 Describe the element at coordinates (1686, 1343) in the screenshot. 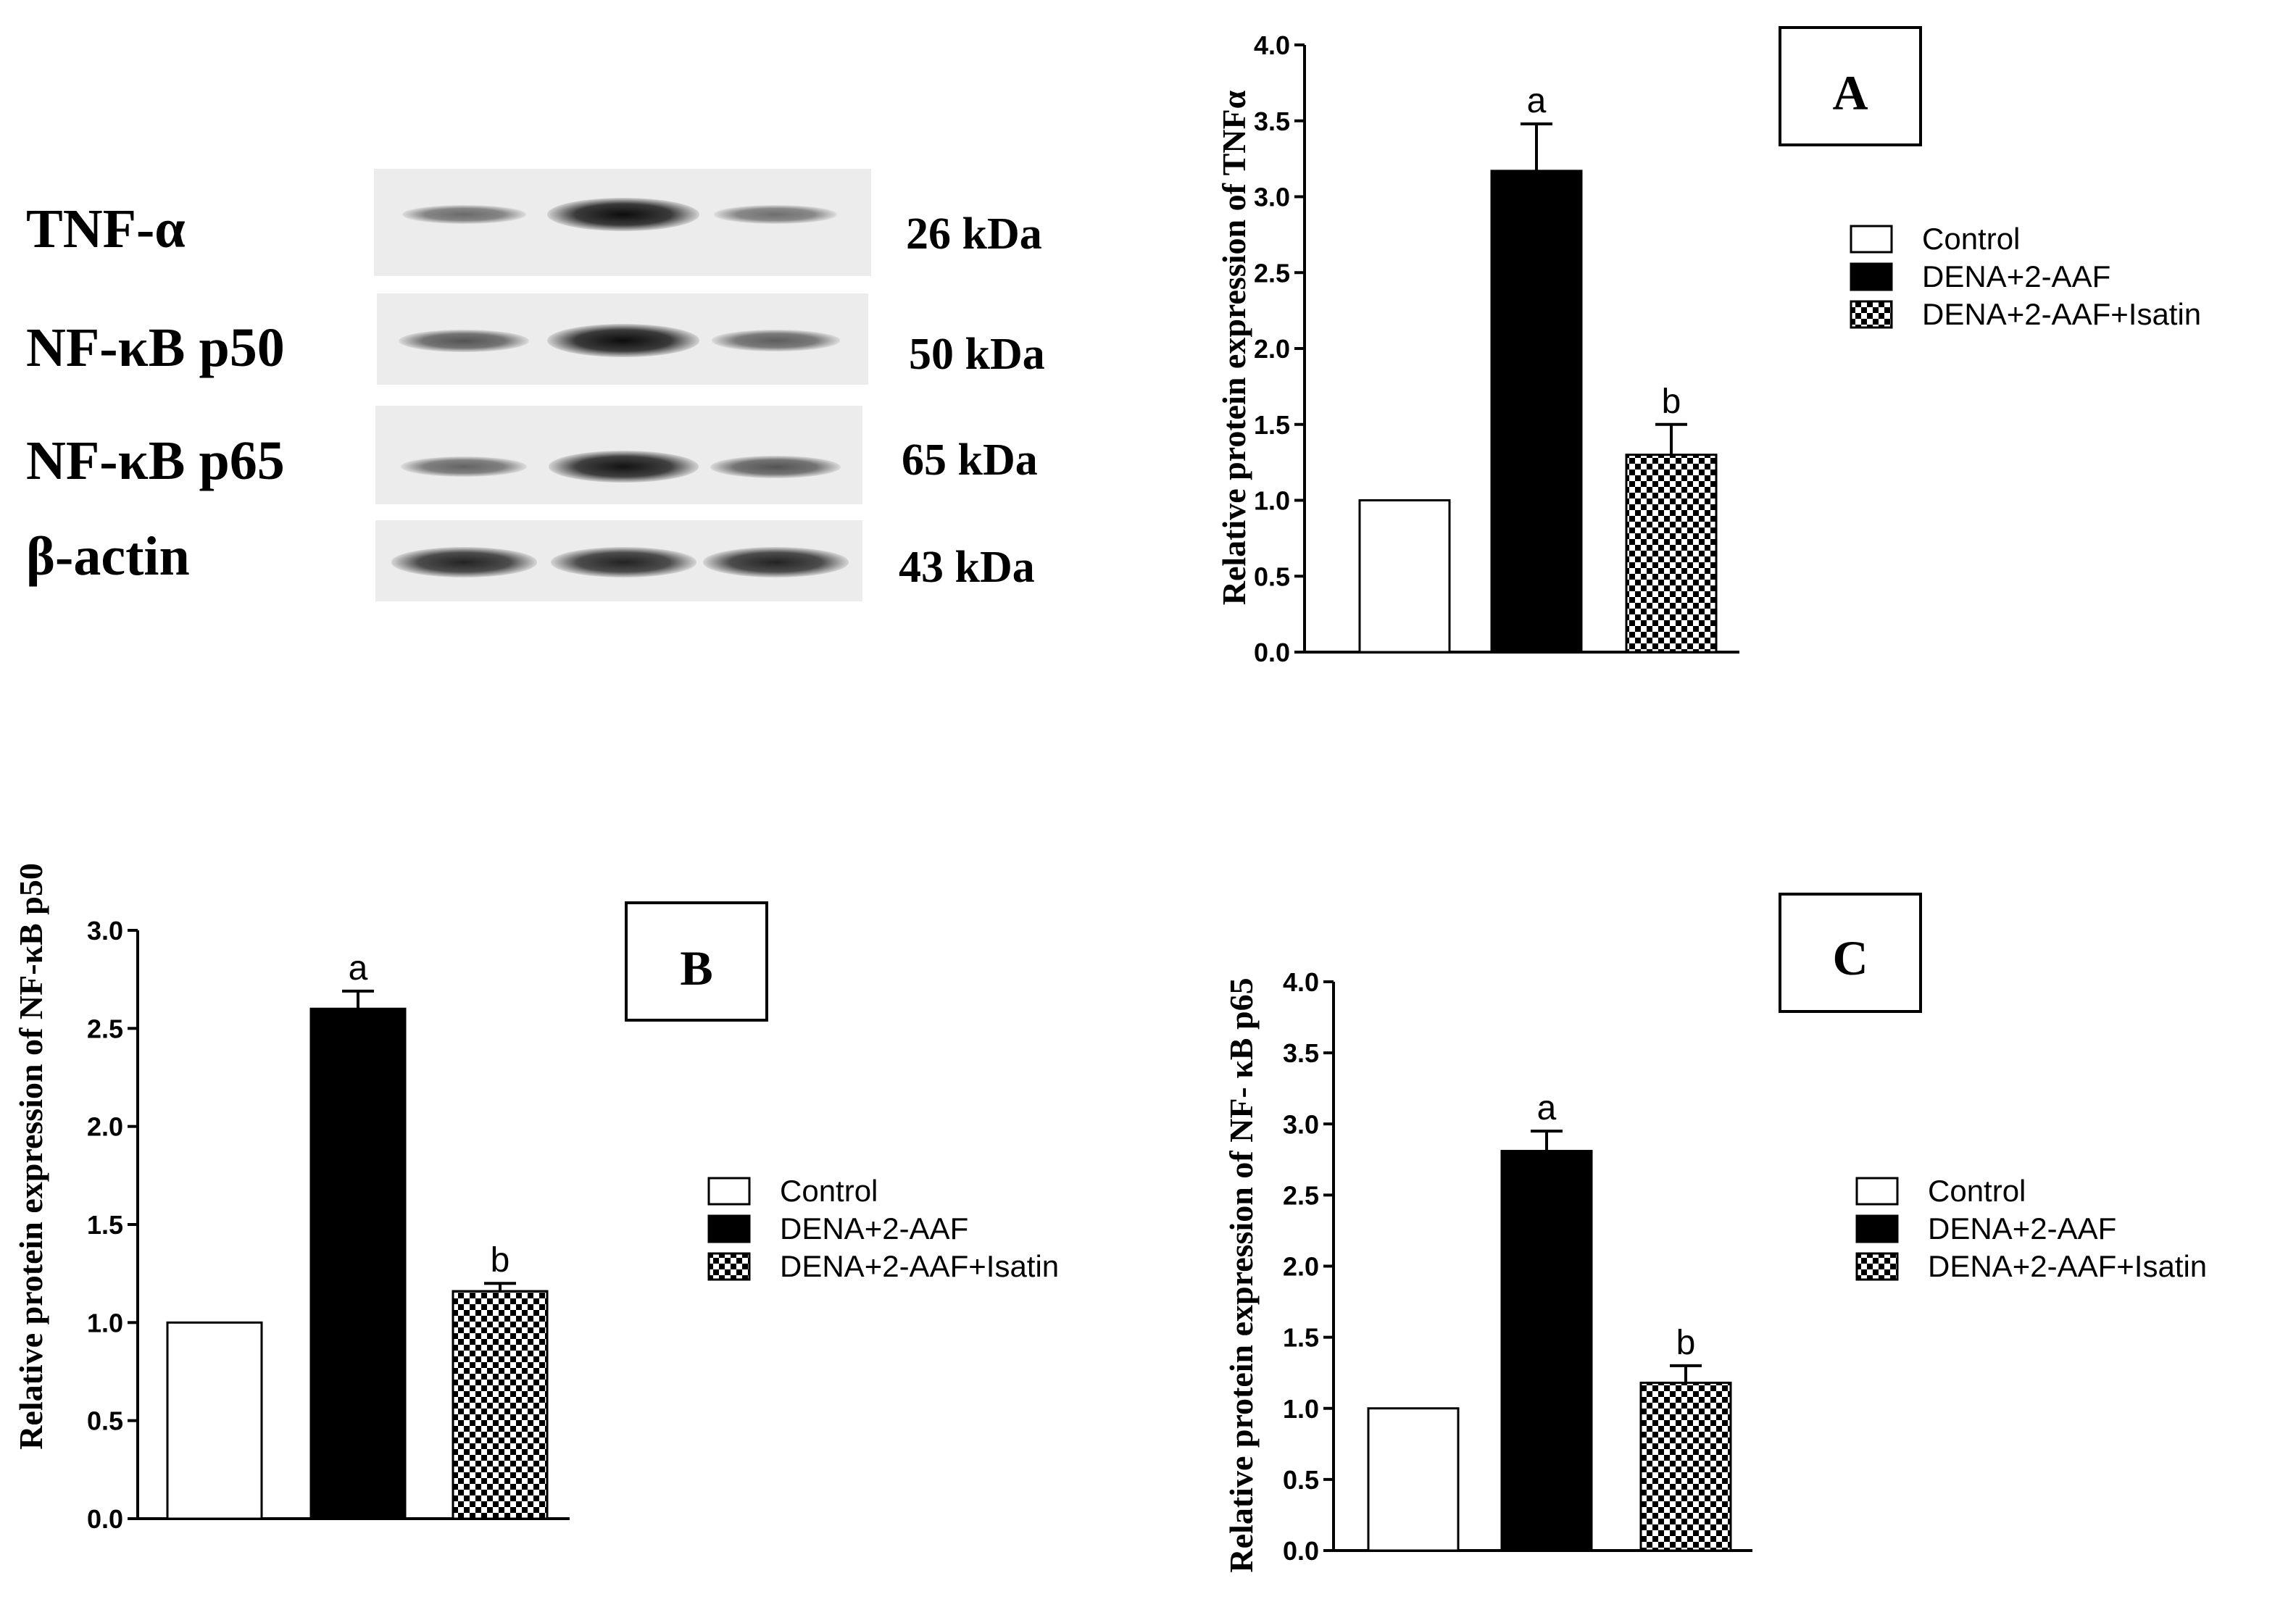

I see `significance-label-c-3: b` at that location.